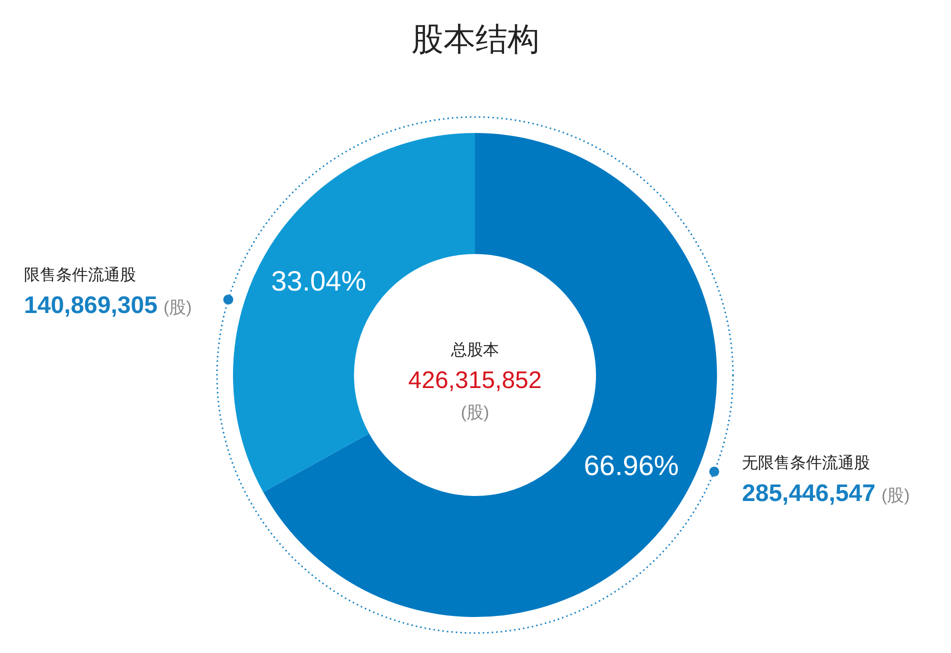  I want to click on text: 426,315,852, so click(475, 381).